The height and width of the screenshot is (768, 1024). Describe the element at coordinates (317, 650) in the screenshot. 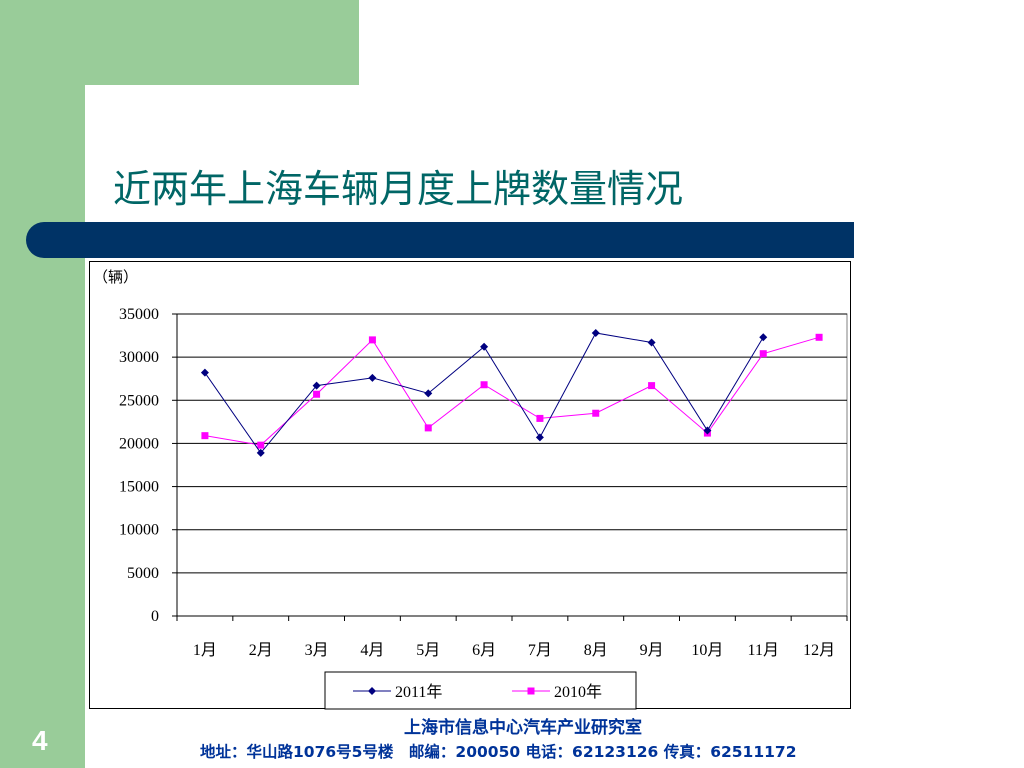

I see `x-tick-label: 3月` at that location.